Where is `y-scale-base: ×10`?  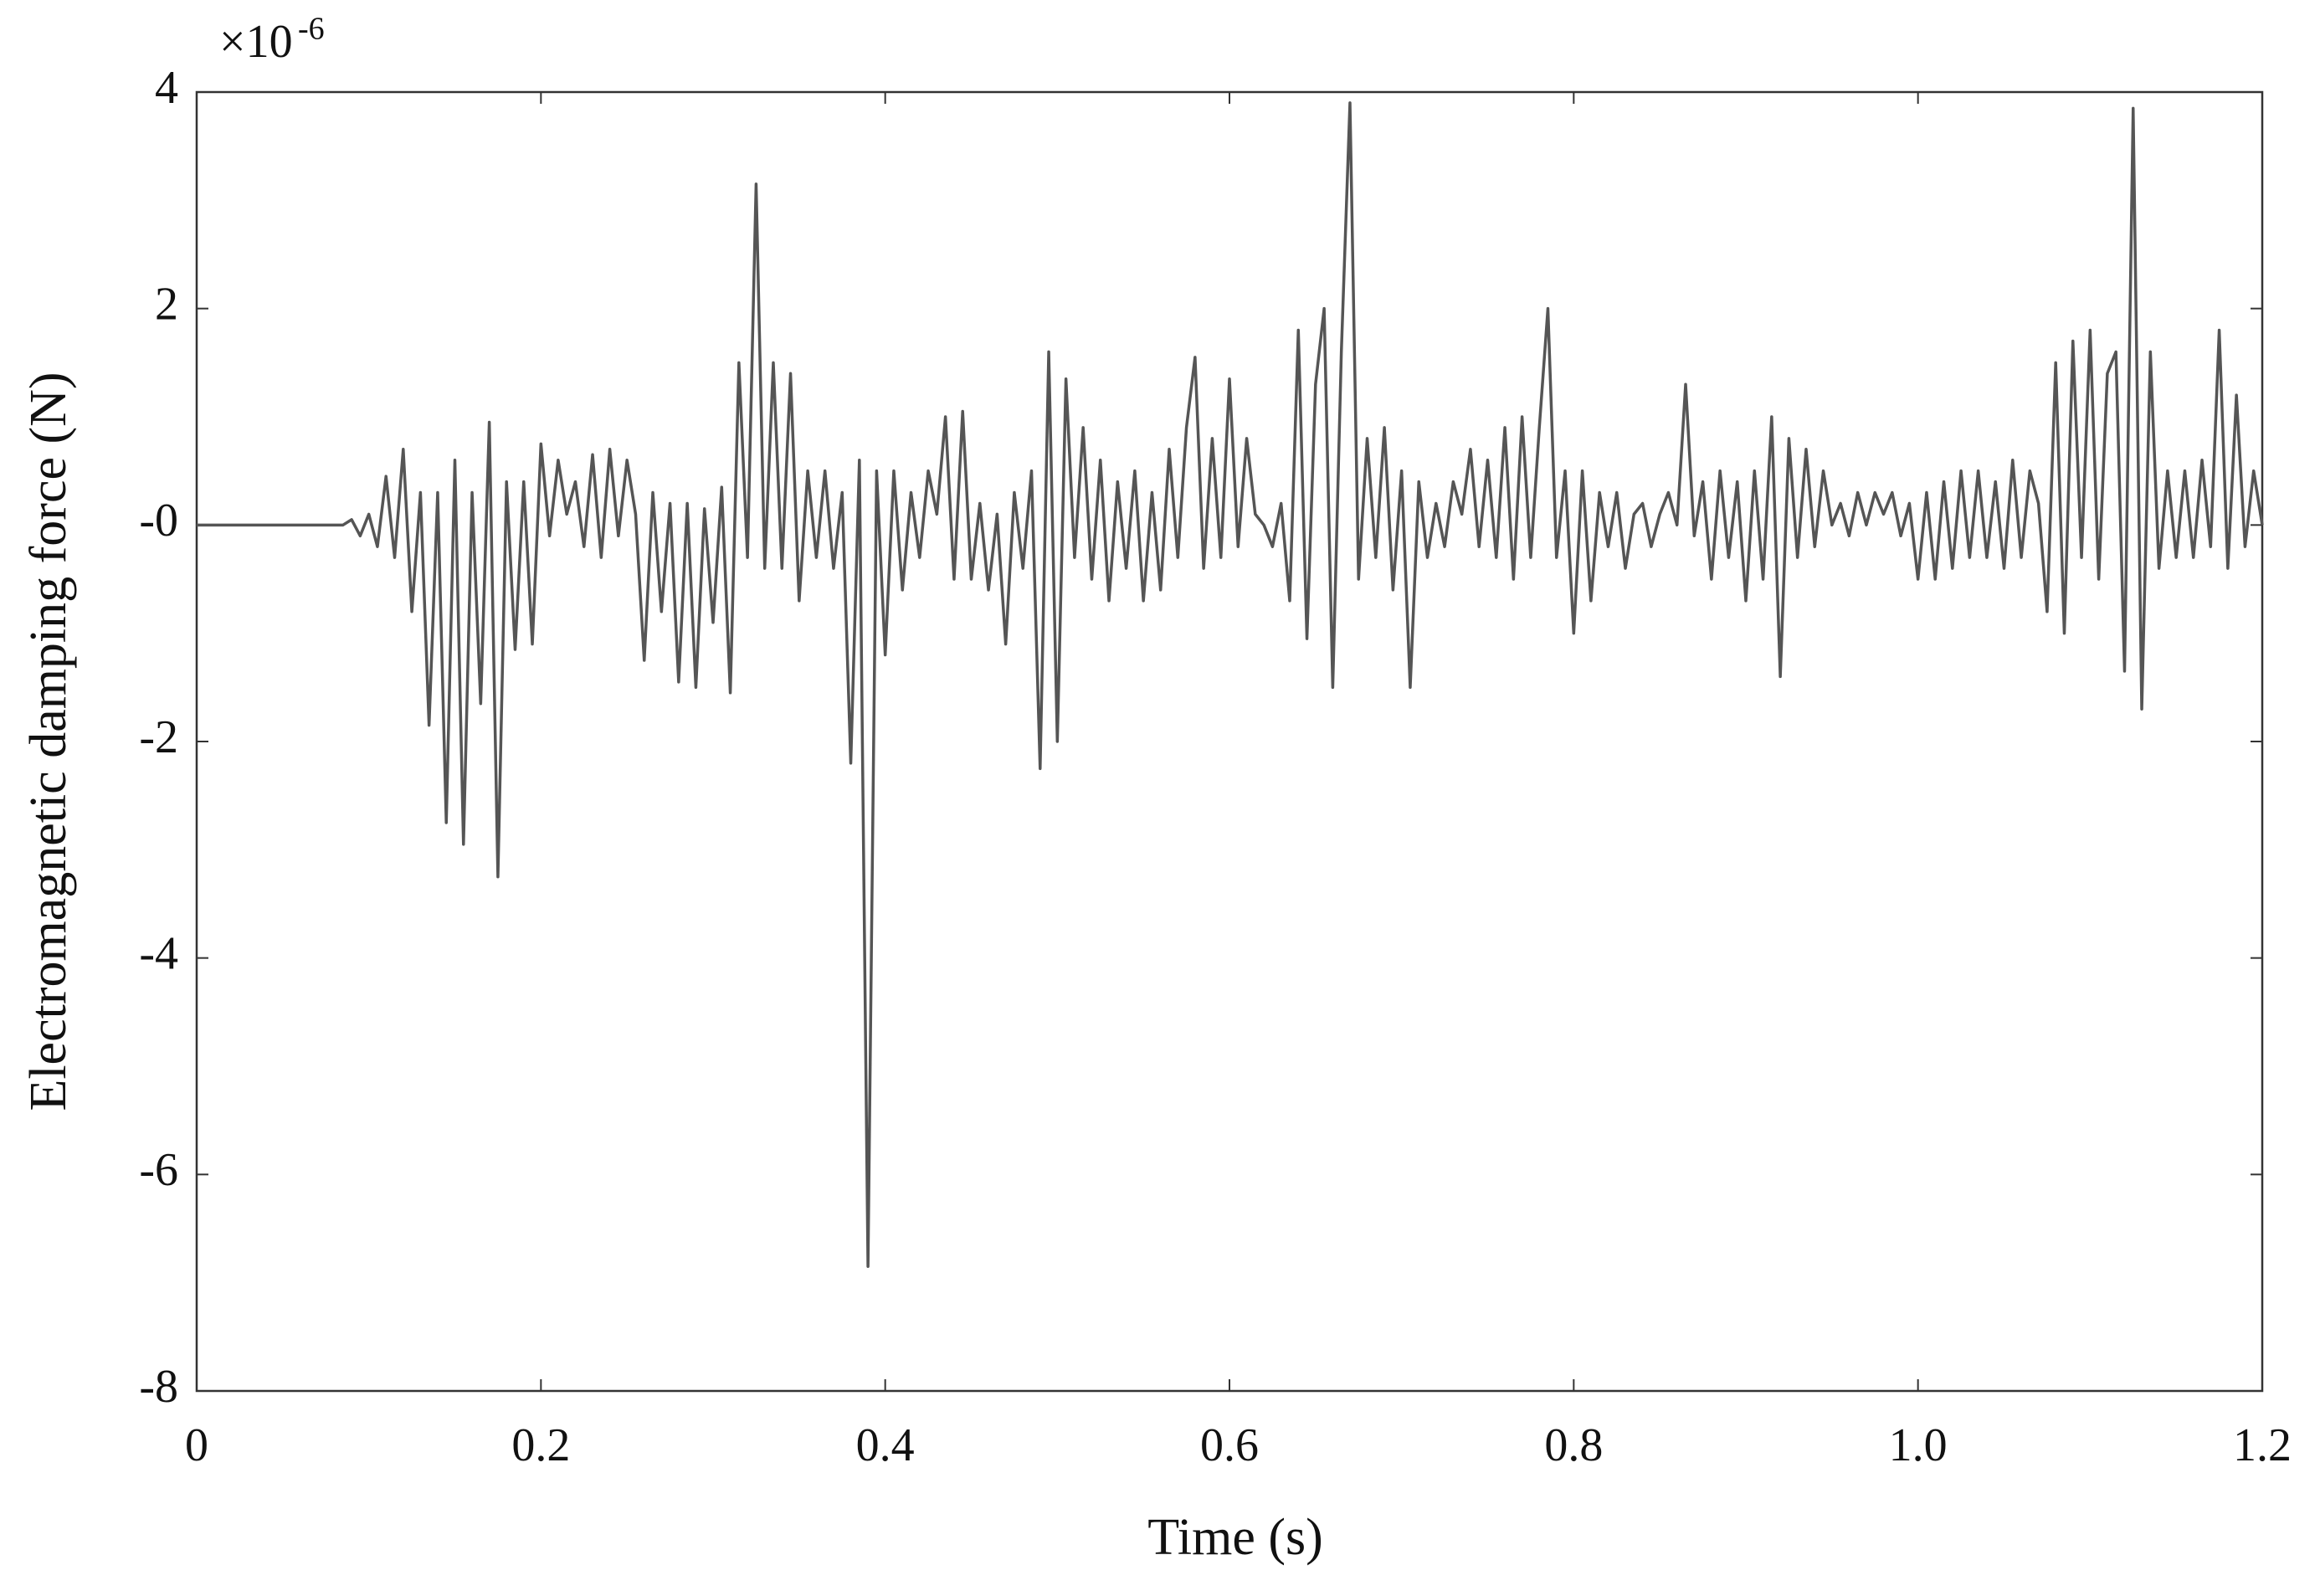
y-scale-base: ×10 is located at coordinates (256, 42).